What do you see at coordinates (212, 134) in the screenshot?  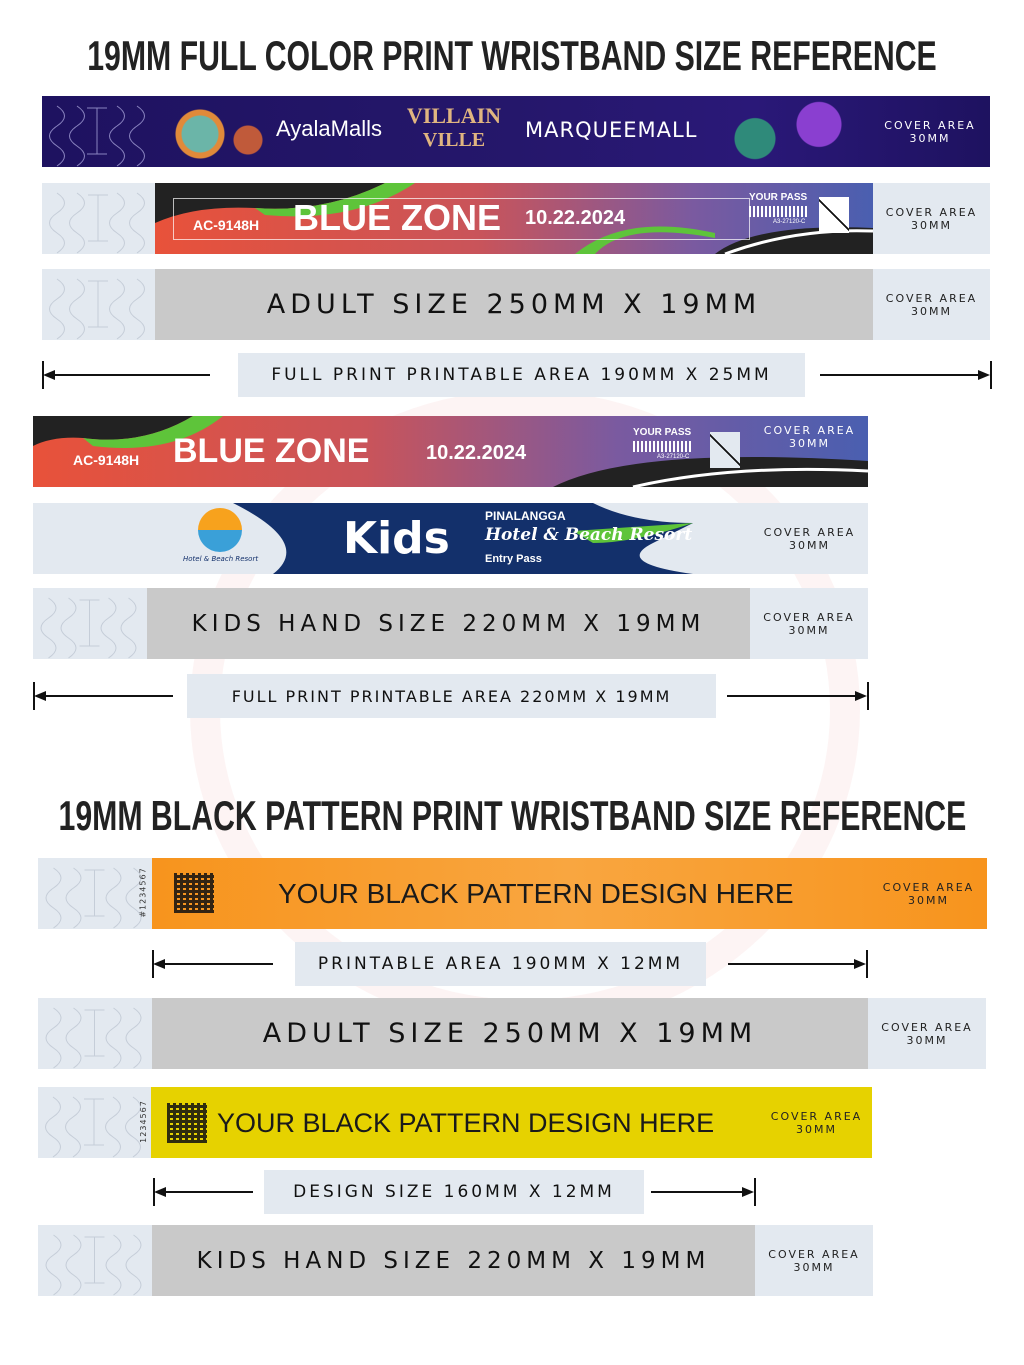 I see `villain-characters-art` at bounding box center [212, 134].